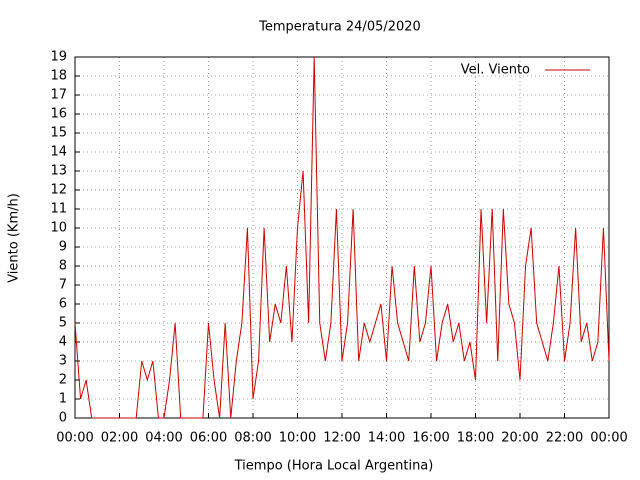 Image resolution: width=640 pixels, height=480 pixels. What do you see at coordinates (58, 152) in the screenshot?
I see `y-tick-label: 14` at bounding box center [58, 152].